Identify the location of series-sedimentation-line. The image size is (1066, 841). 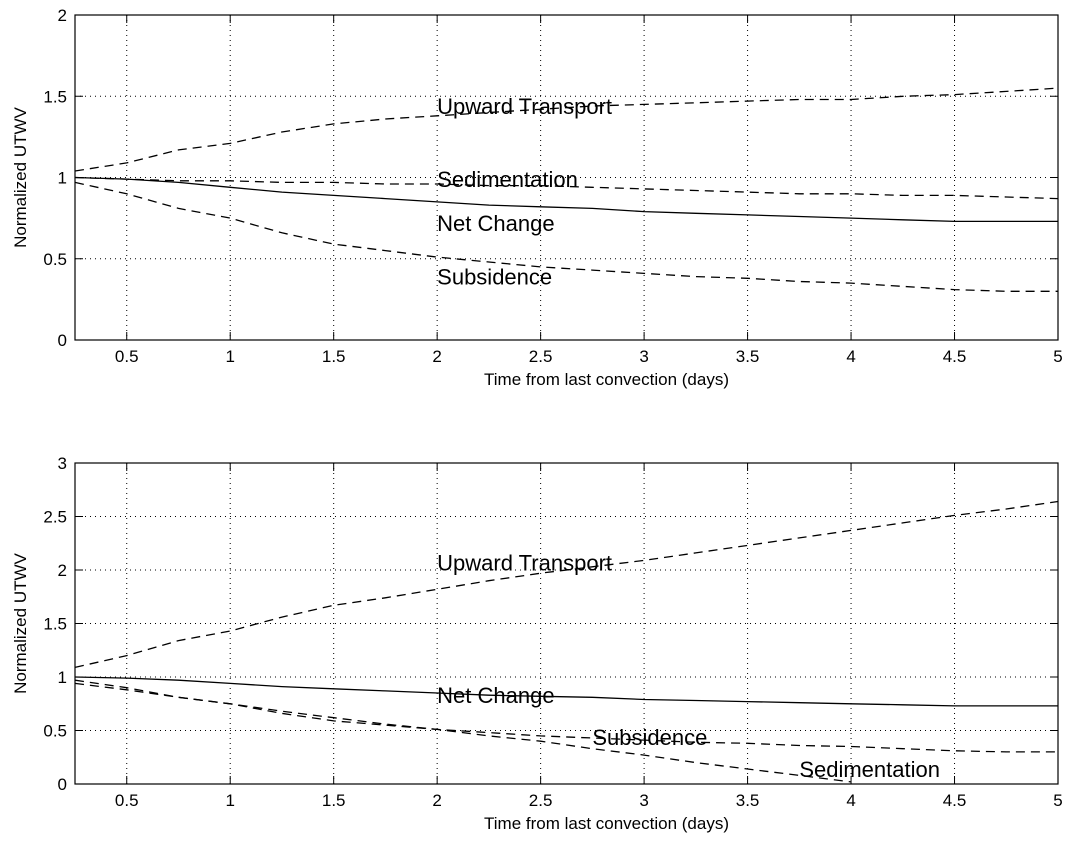
(463, 732).